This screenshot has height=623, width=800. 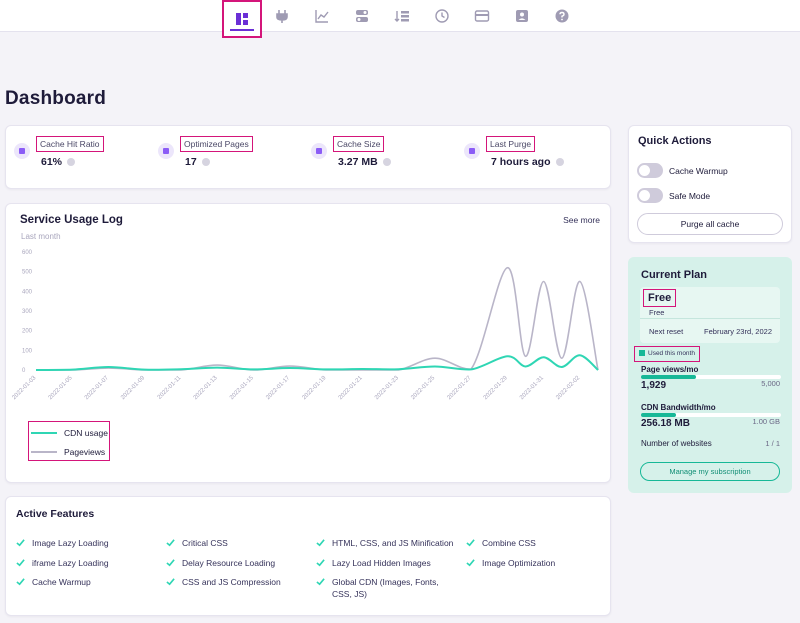 I want to click on nav-help, so click(x=562, y=16).